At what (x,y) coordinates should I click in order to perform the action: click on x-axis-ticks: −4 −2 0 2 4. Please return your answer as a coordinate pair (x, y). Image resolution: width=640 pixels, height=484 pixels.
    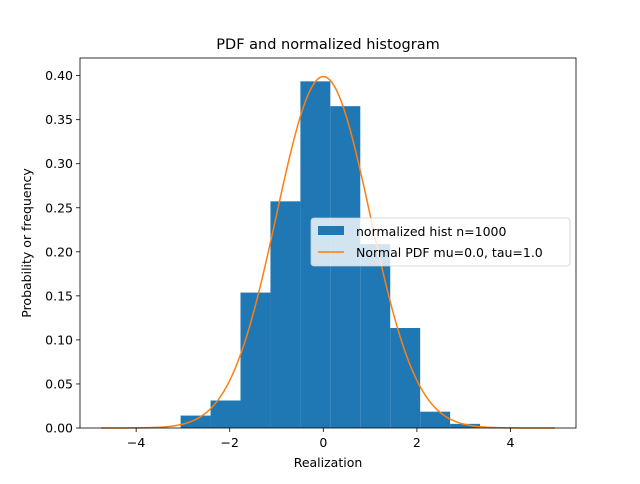
    Looking at the image, I should click on (321, 439).